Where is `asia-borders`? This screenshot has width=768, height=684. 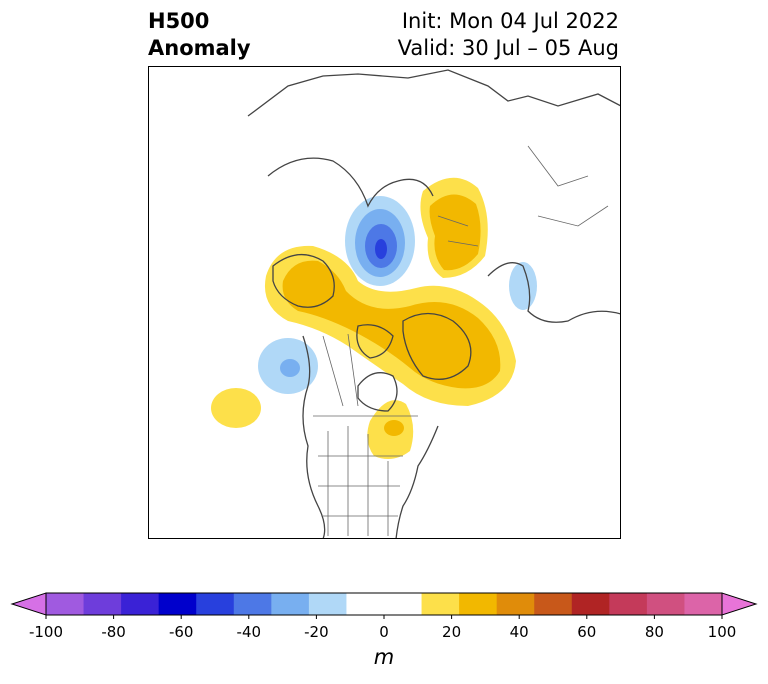 asia-borders is located at coordinates (568, 186).